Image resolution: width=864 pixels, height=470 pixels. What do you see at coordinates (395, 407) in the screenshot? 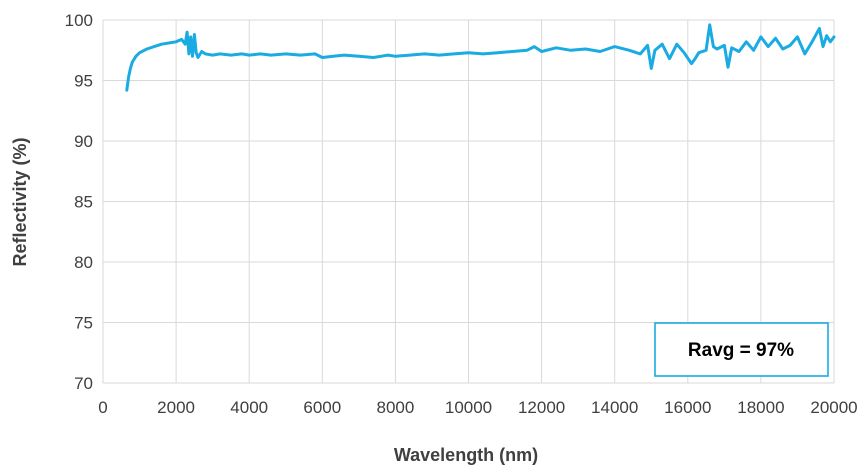
I see `x-tick-label: 8000` at bounding box center [395, 407].